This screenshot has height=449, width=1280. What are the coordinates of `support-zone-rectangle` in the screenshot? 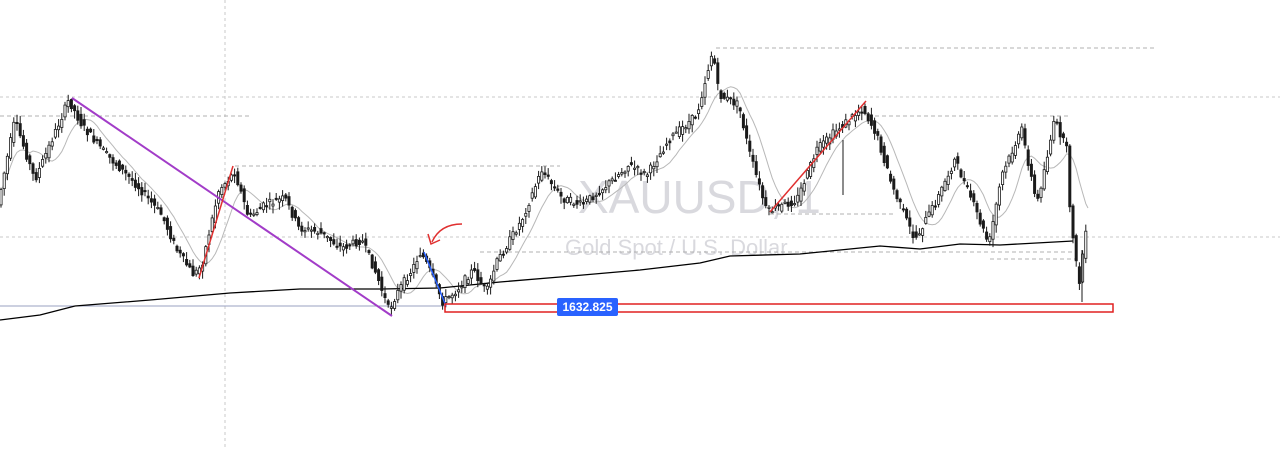 It's located at (779, 308).